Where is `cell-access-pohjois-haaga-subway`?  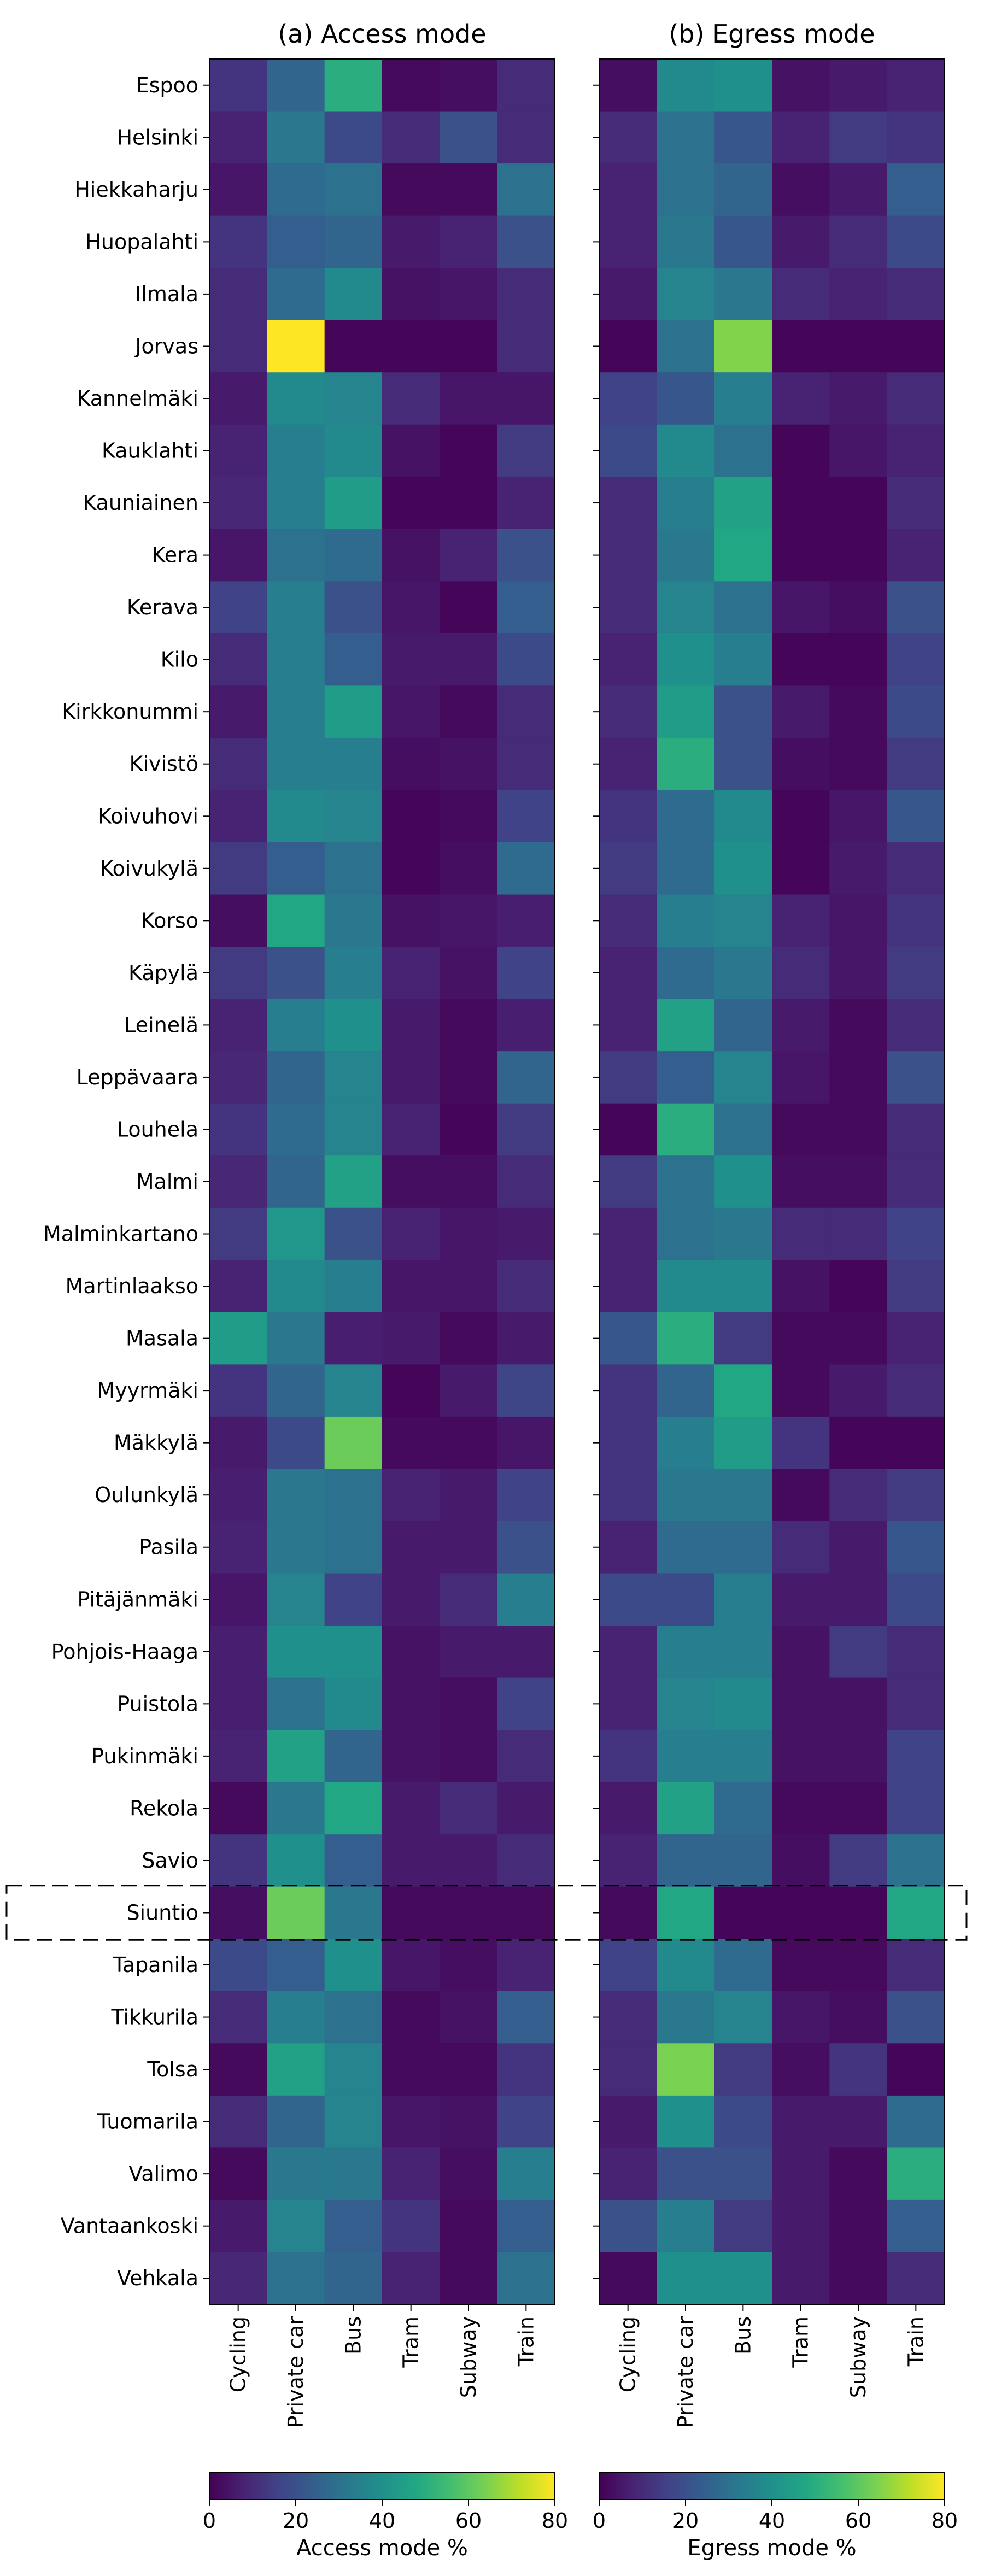
cell-access-pohjois-haaga-subway is located at coordinates (469, 1653).